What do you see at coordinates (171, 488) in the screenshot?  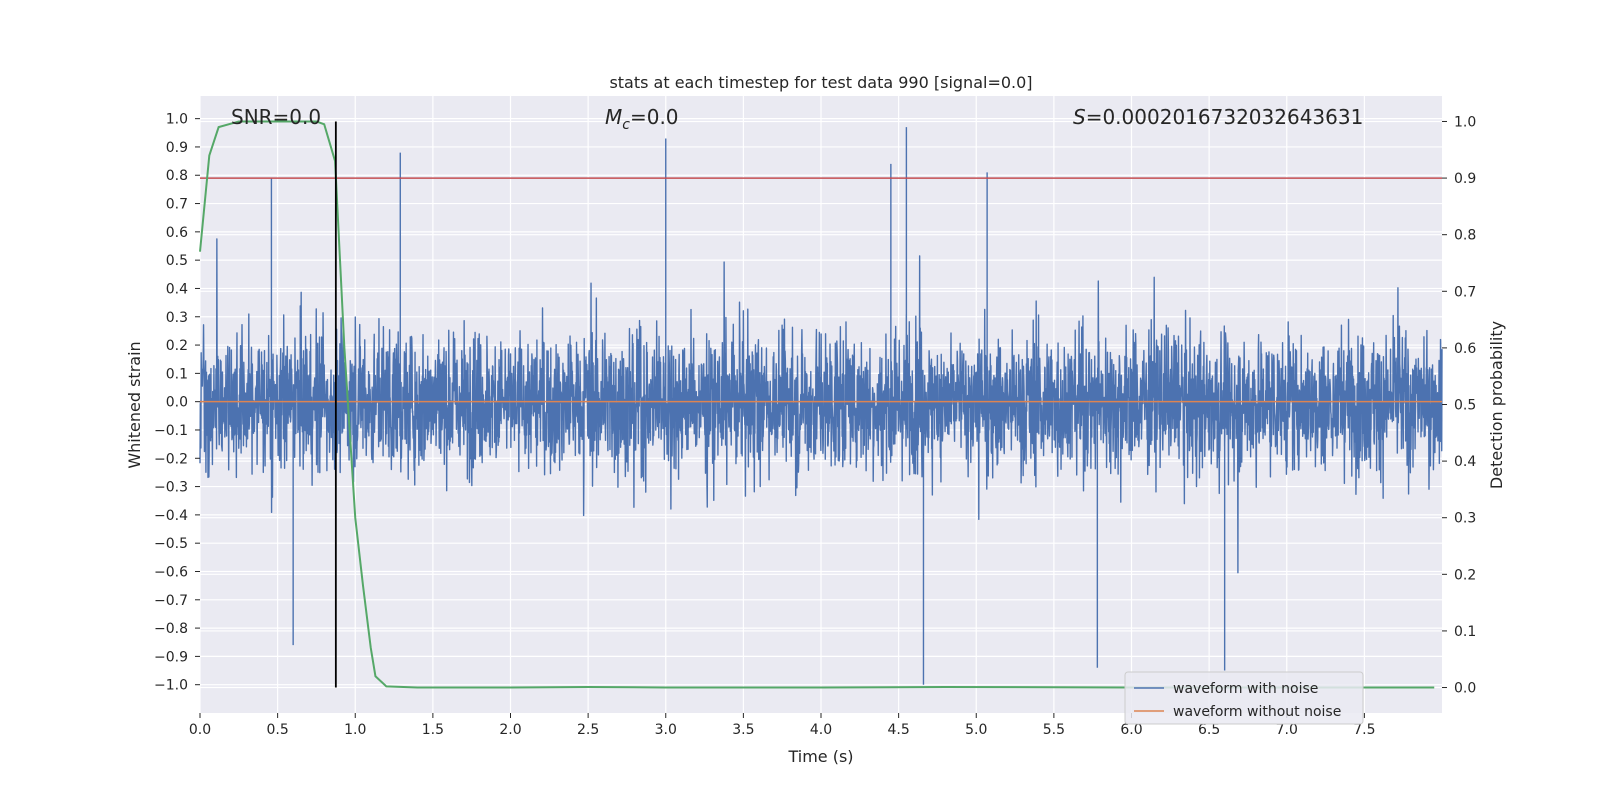 I see `y-left-tick-label: −0.3` at bounding box center [171, 488].